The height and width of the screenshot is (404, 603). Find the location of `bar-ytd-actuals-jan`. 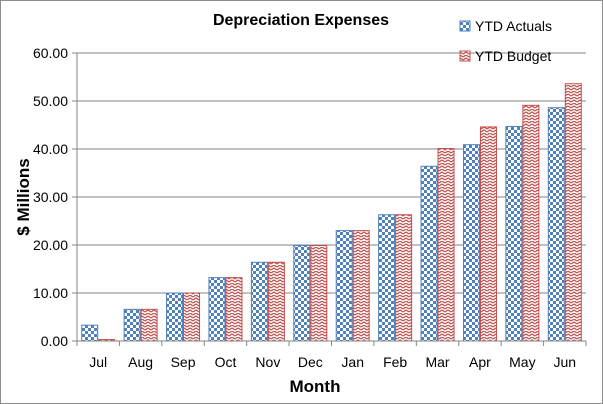

bar-ytd-actuals-jan is located at coordinates (344, 286).